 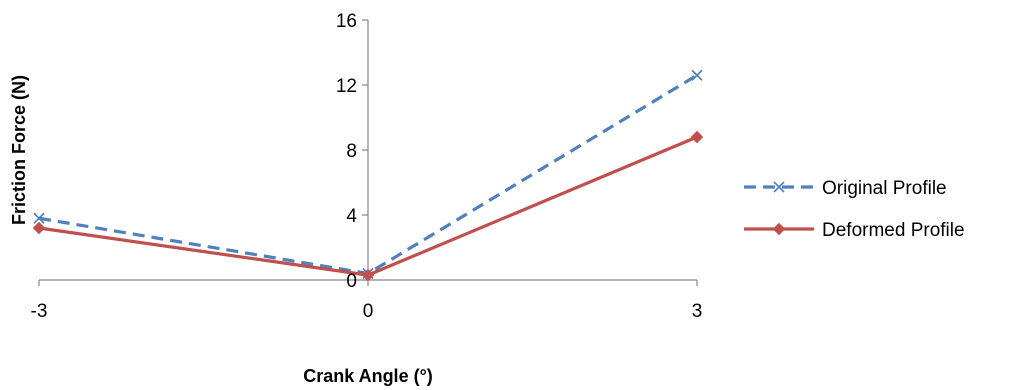 What do you see at coordinates (351, 151) in the screenshot?
I see `y-tick-label: 8` at bounding box center [351, 151].